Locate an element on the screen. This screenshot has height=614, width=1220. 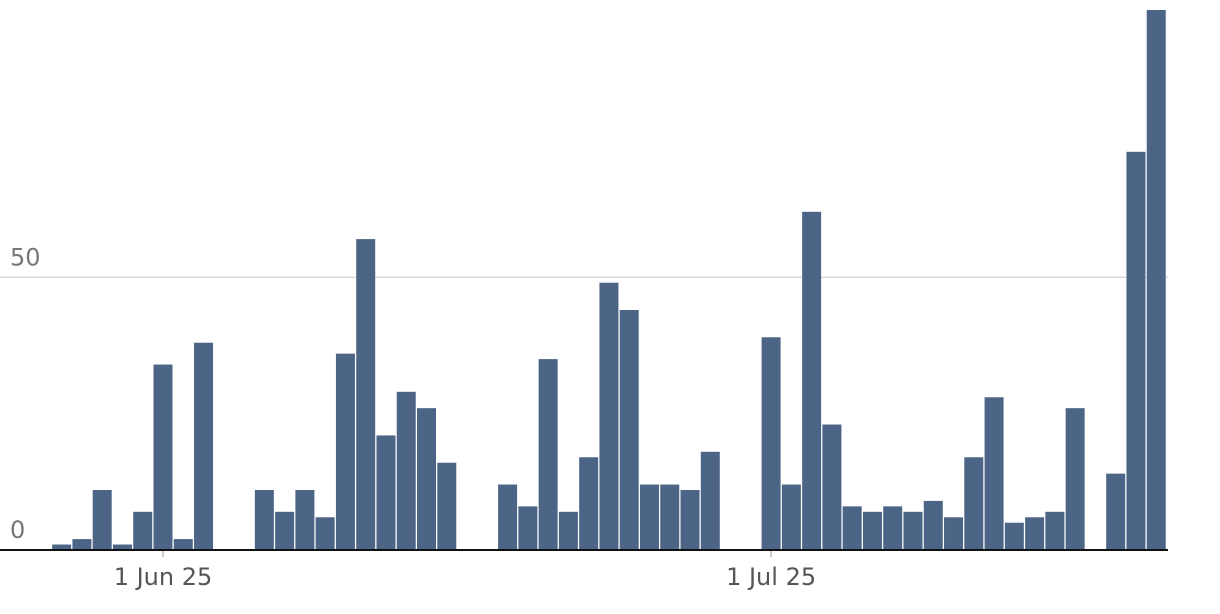
y-tick-label: 0 is located at coordinates (17, 530).